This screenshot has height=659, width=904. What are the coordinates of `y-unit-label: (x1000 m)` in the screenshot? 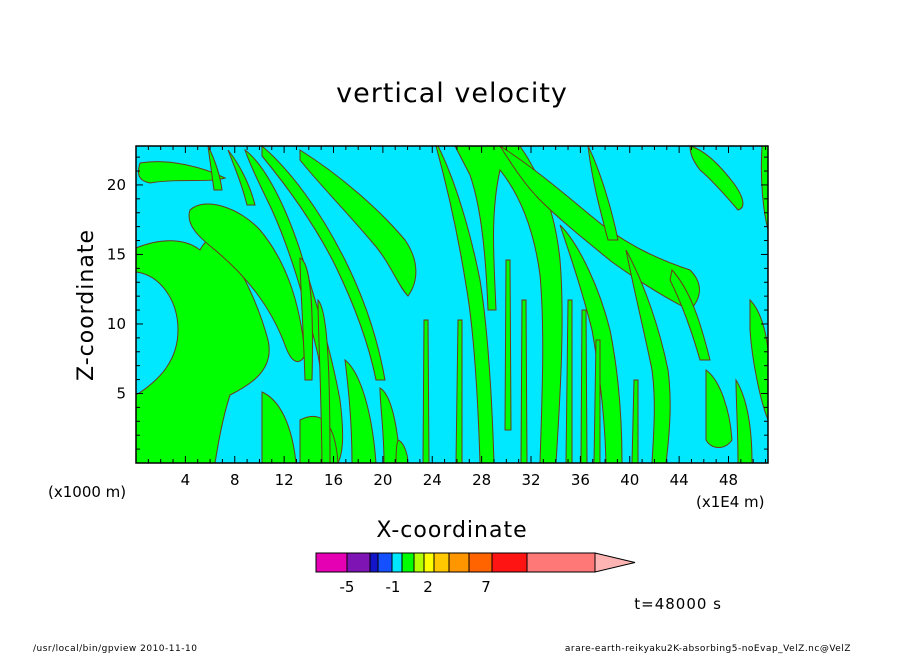 It's located at (87, 492).